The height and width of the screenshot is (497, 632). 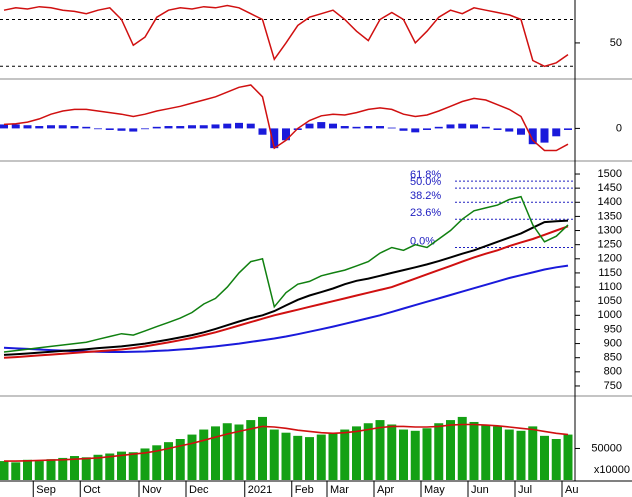 I want to click on fib-label: 61.8%, so click(x=425, y=175).